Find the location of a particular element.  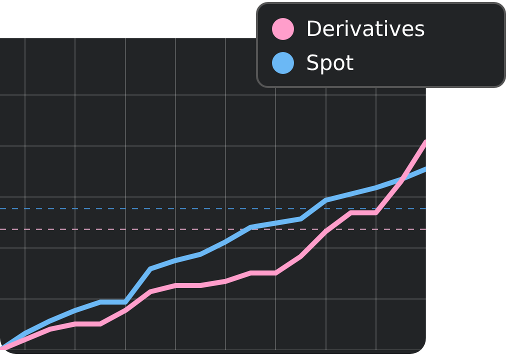

legend-label: Spot is located at coordinates (330, 63).